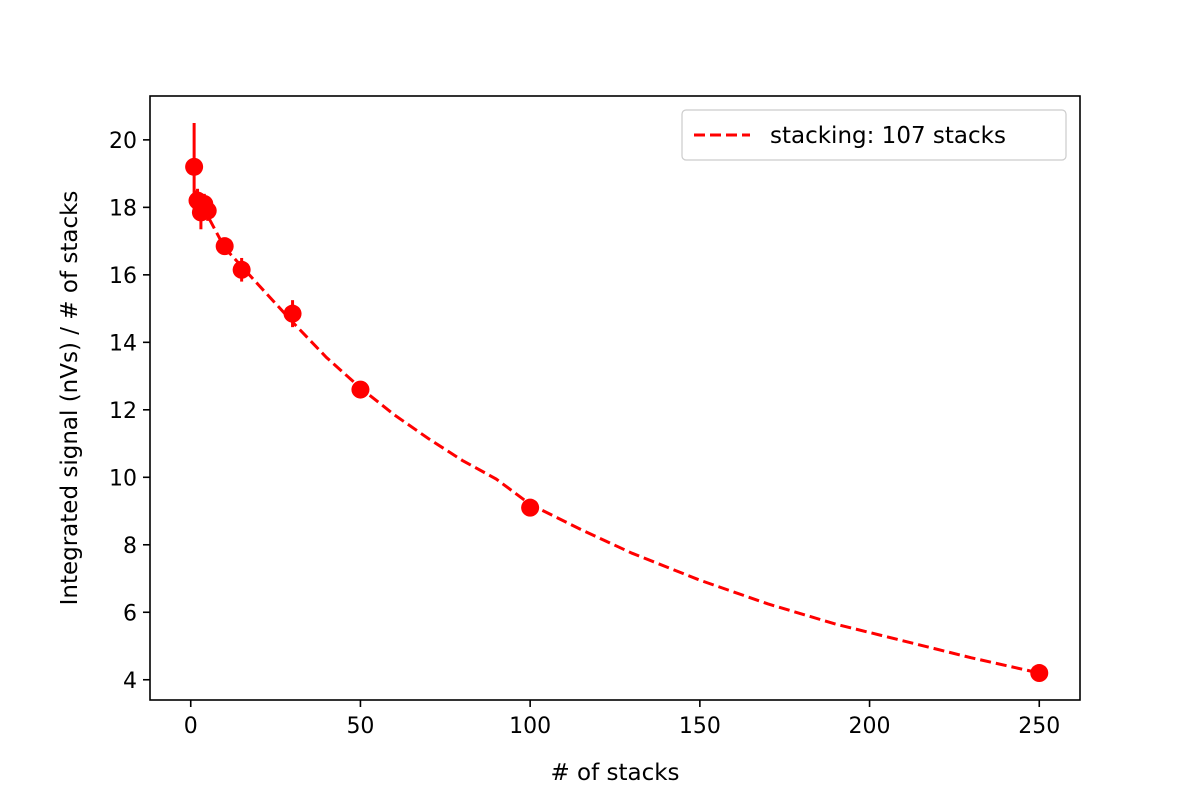 The width and height of the screenshot is (1200, 804). I want to click on x-tick-label-200: 200, so click(870, 726).